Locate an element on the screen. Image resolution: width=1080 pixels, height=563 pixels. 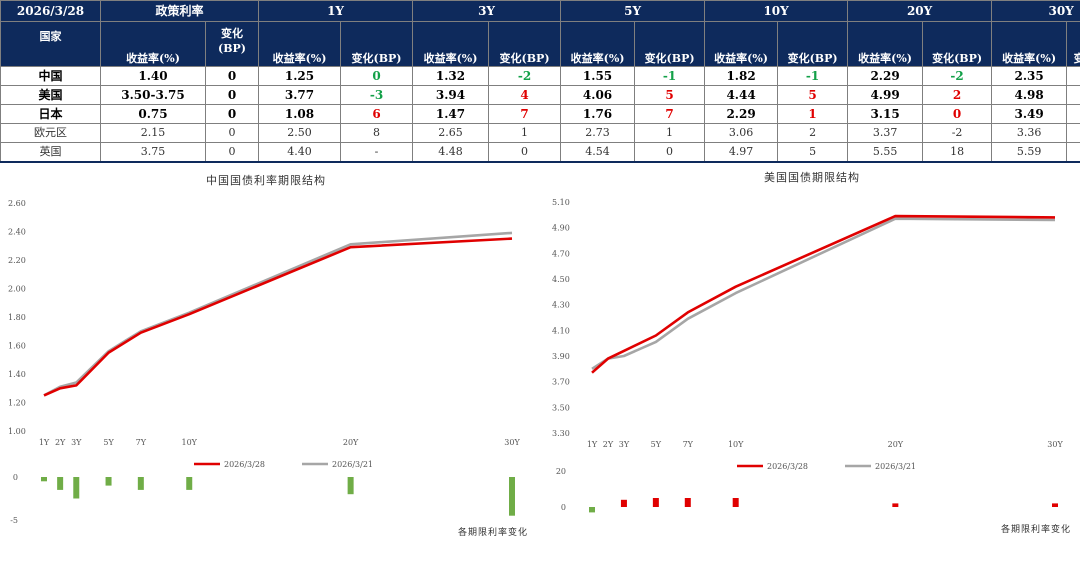
change-cell: 5 is located at coordinates (813, 95).